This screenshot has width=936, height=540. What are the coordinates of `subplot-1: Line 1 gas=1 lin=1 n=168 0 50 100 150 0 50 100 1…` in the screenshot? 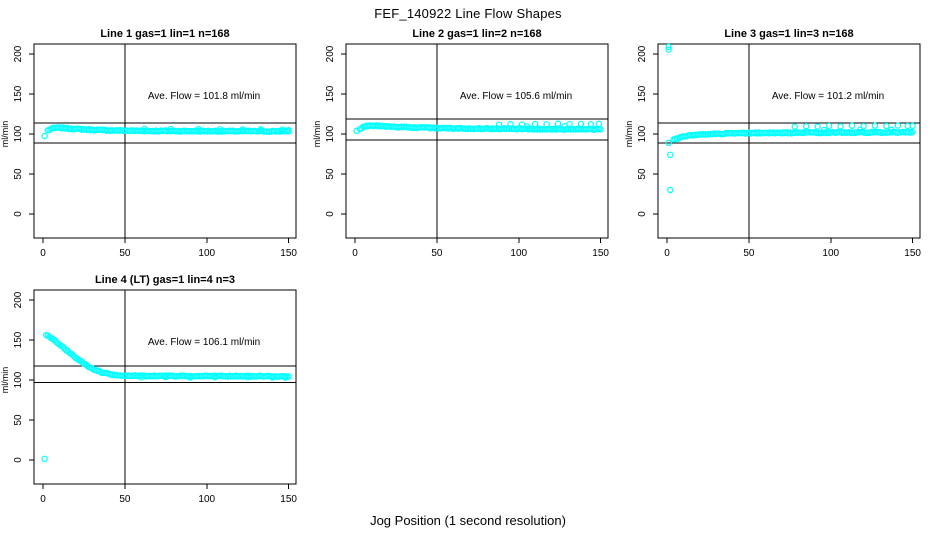 It's located at (148, 143).